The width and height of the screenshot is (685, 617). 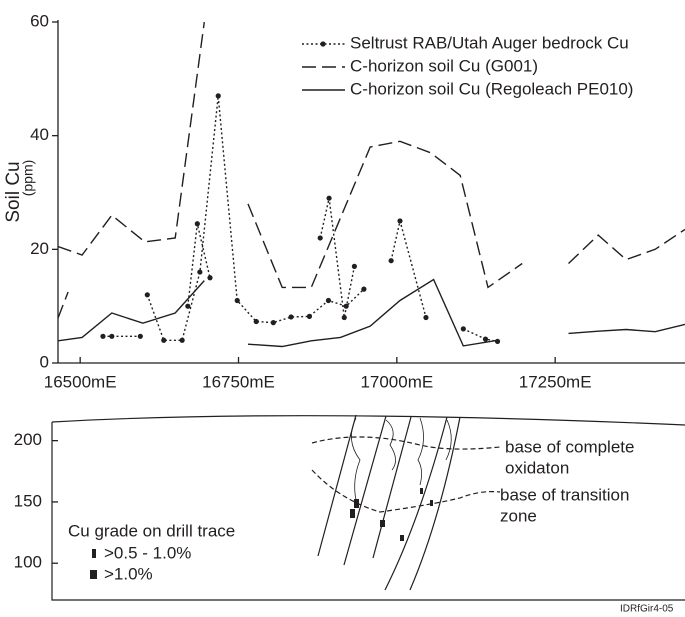 I want to click on x-tick-label: 17250mE, so click(x=555, y=381).